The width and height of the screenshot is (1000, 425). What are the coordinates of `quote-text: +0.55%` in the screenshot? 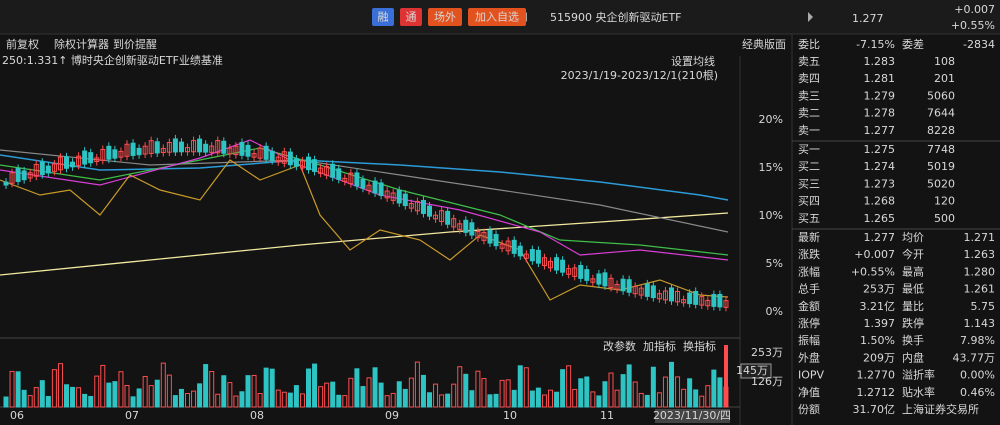 It's located at (873, 271).